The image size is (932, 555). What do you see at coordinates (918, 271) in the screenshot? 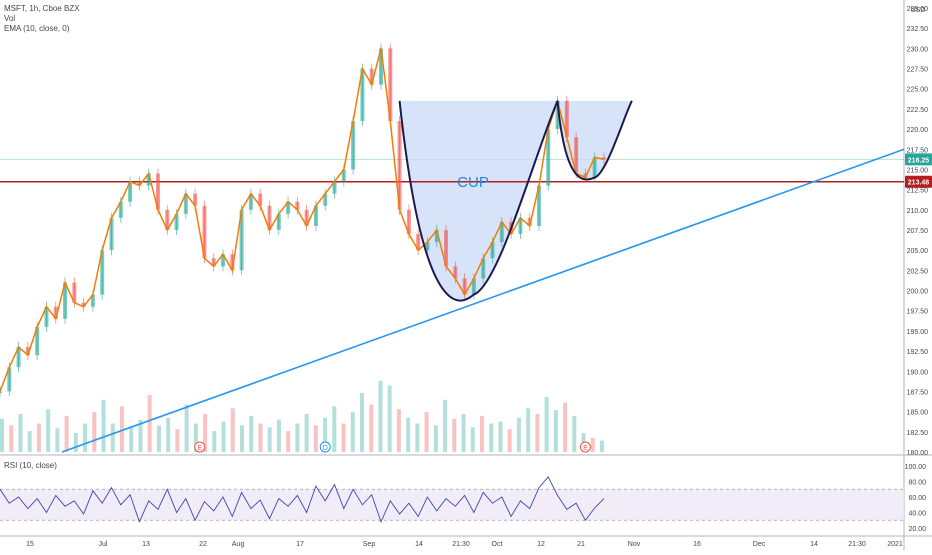
I see `price-tick-label: 202.50` at bounding box center [918, 271].